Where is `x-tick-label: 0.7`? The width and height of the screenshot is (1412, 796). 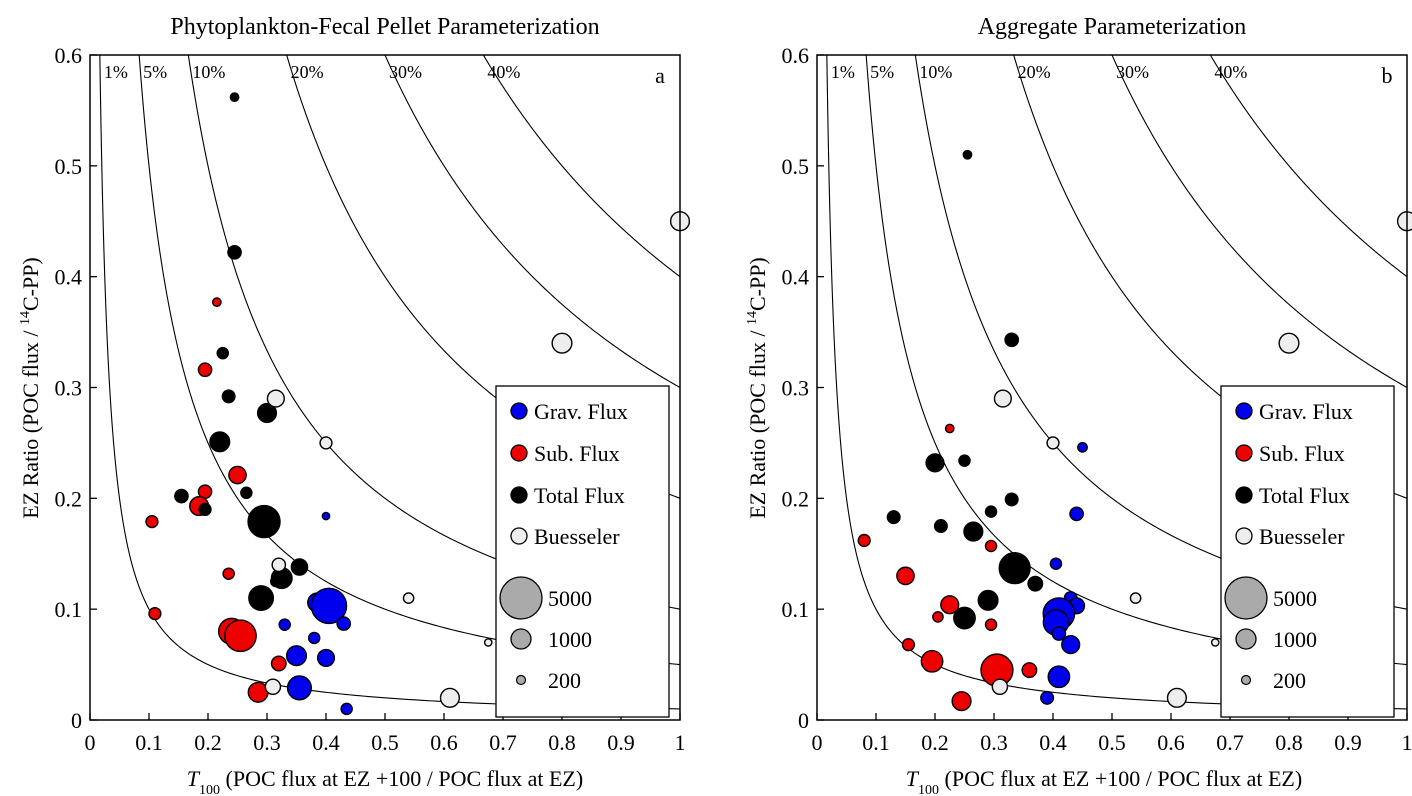
x-tick-label: 0.7 is located at coordinates (1230, 742).